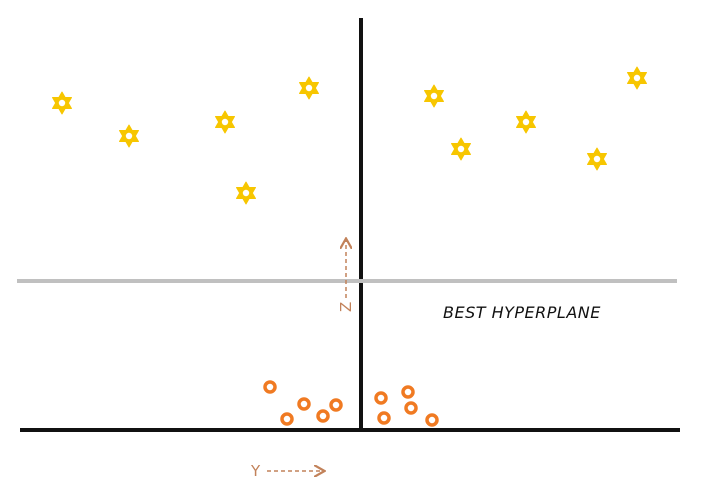  Describe the element at coordinates (346, 307) in the screenshot. I see `z-axis-label: Z` at that location.